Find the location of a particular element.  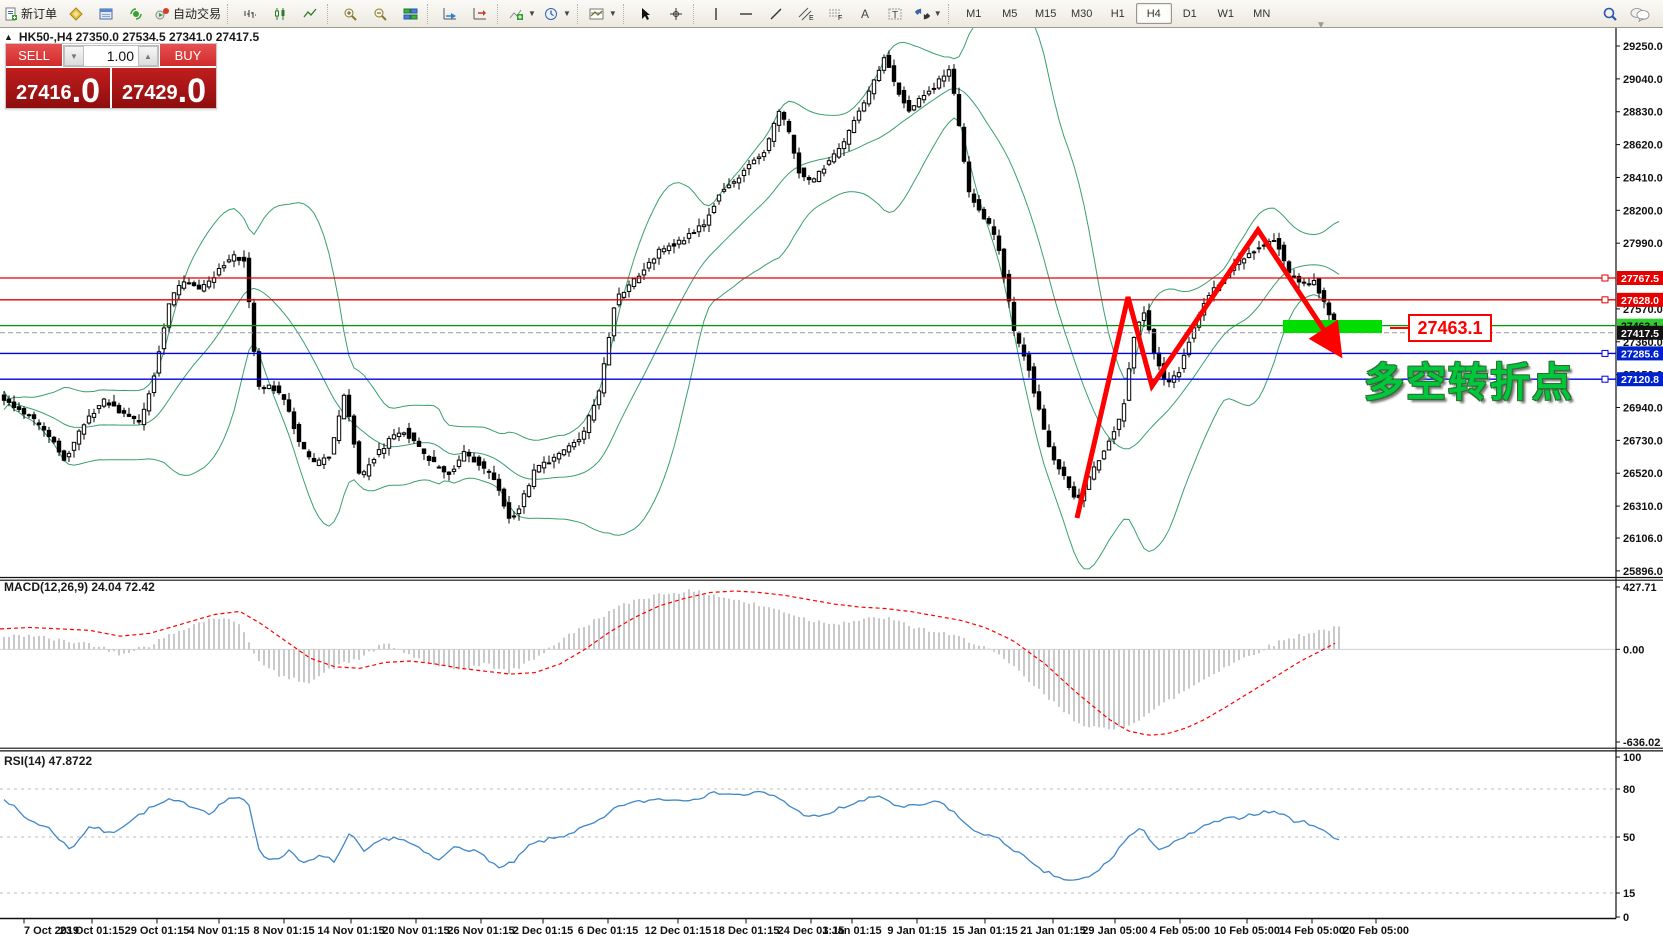

timeframe-M30: M30 is located at coordinates (1082, 13).